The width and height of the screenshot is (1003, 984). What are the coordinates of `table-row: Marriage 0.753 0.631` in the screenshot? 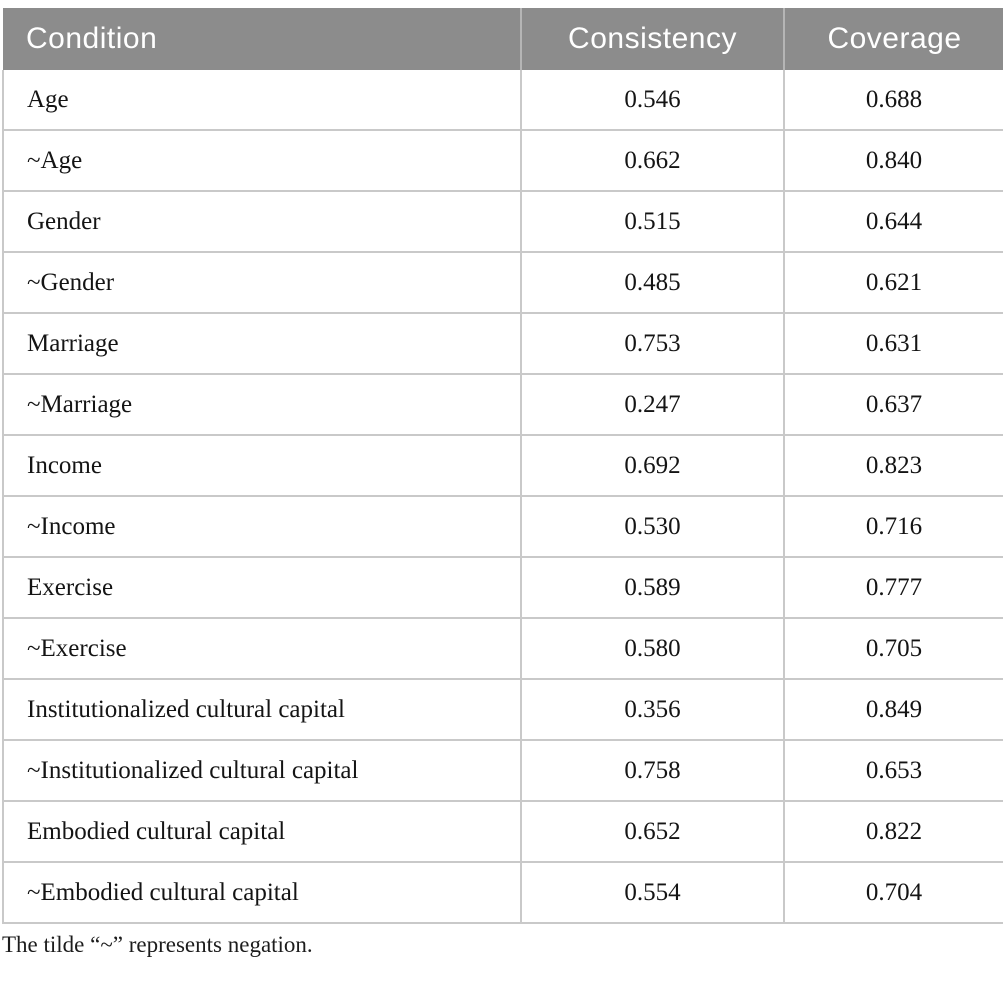 It's located at (502, 344).